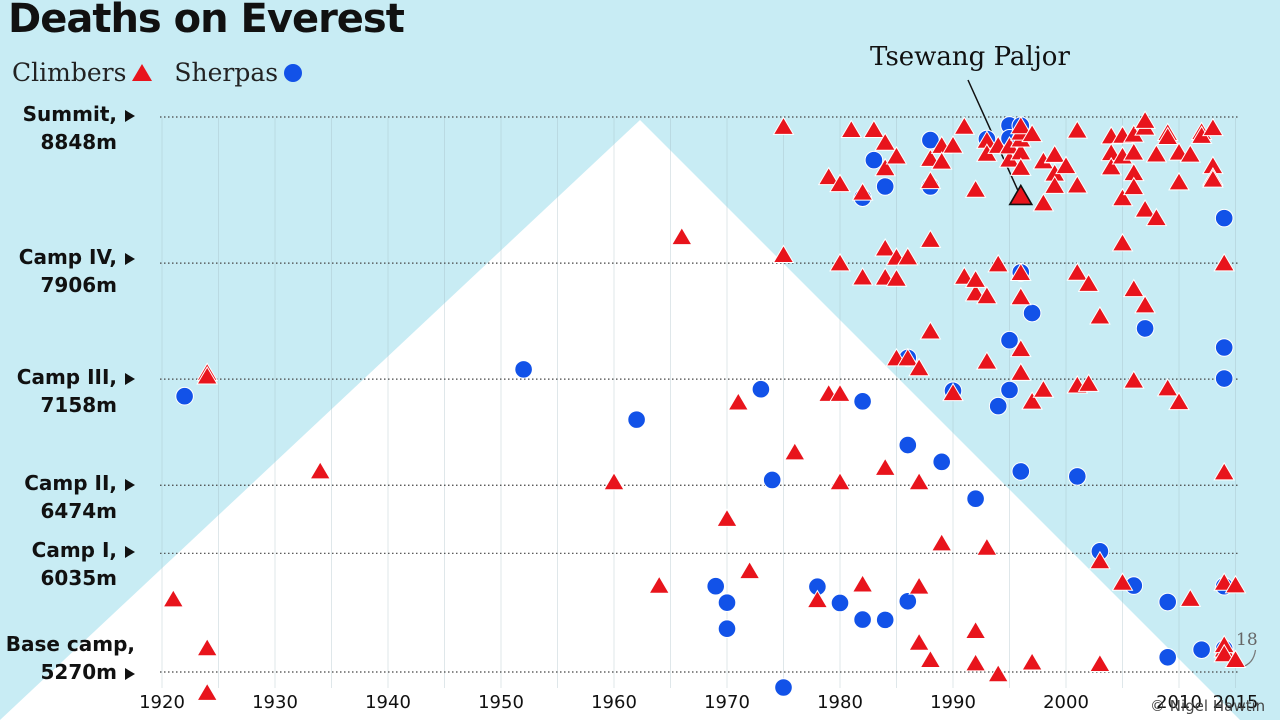  Describe the element at coordinates (76, 391) in the screenshot. I see `y-label-camp-iii: Camp III, 7158m` at that location.